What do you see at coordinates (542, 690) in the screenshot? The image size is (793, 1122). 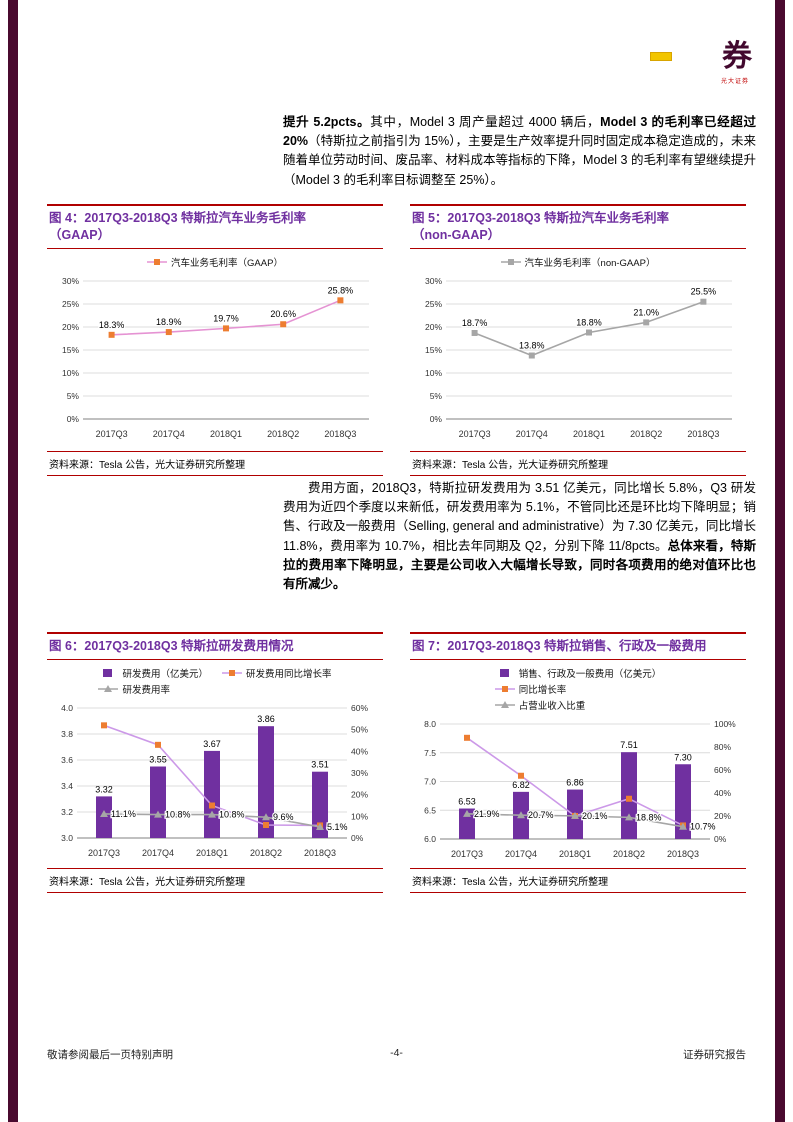 I see `legend-label: 同比增长率` at bounding box center [542, 690].